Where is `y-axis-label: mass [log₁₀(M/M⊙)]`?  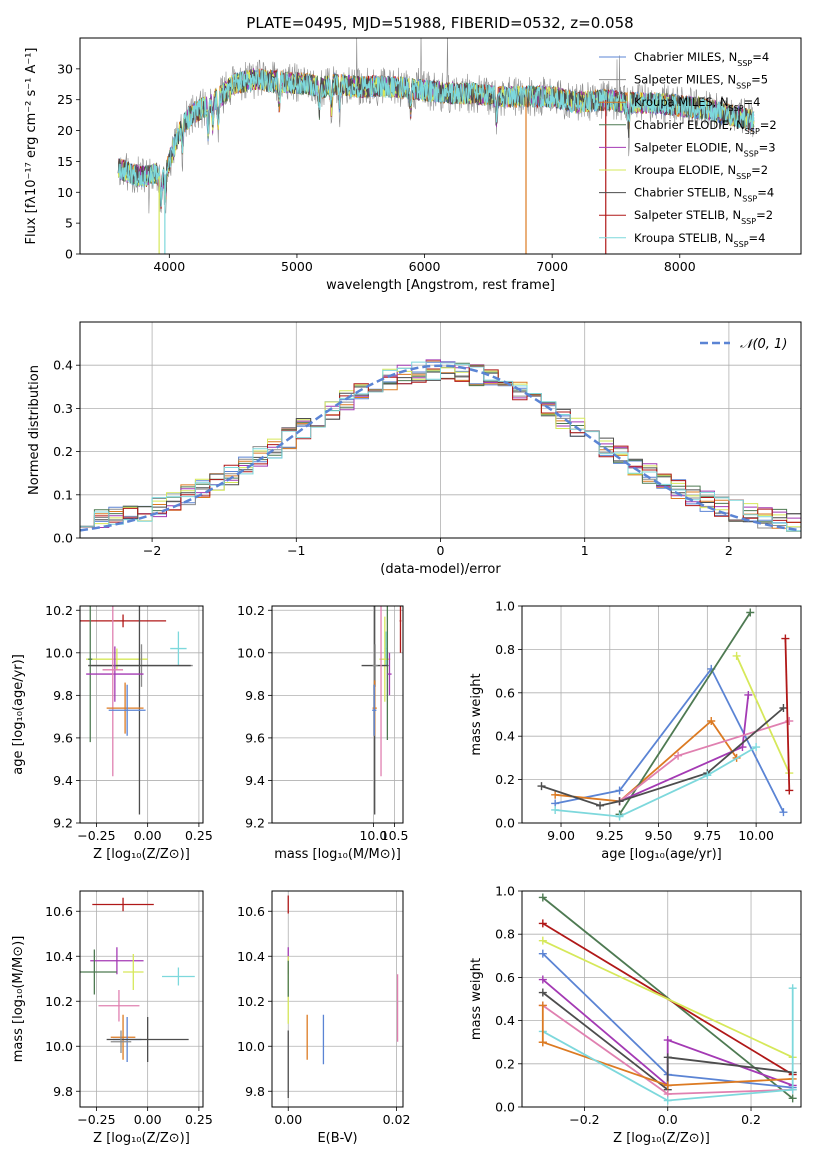 y-axis-label: mass [log₁₀(M/M⊙)] is located at coordinates (18, 999).